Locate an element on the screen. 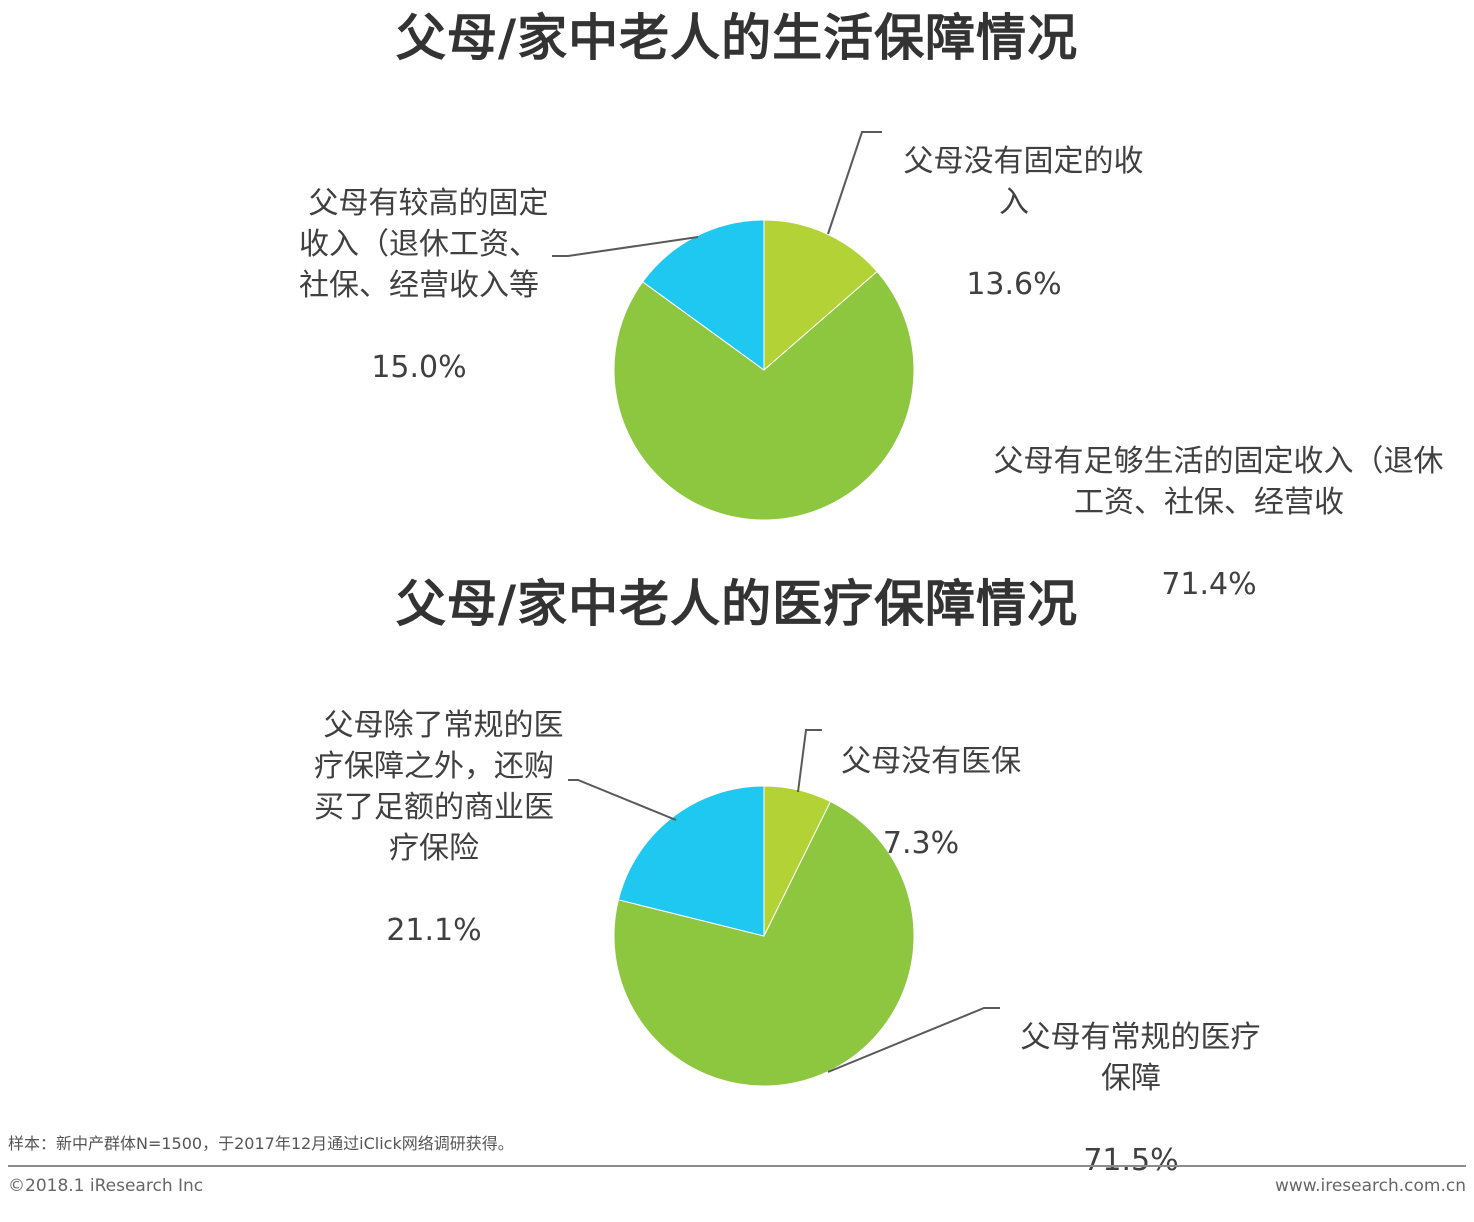 Image resolution: width=1474 pixels, height=1222 pixels. pie-medical is located at coordinates (764, 936).